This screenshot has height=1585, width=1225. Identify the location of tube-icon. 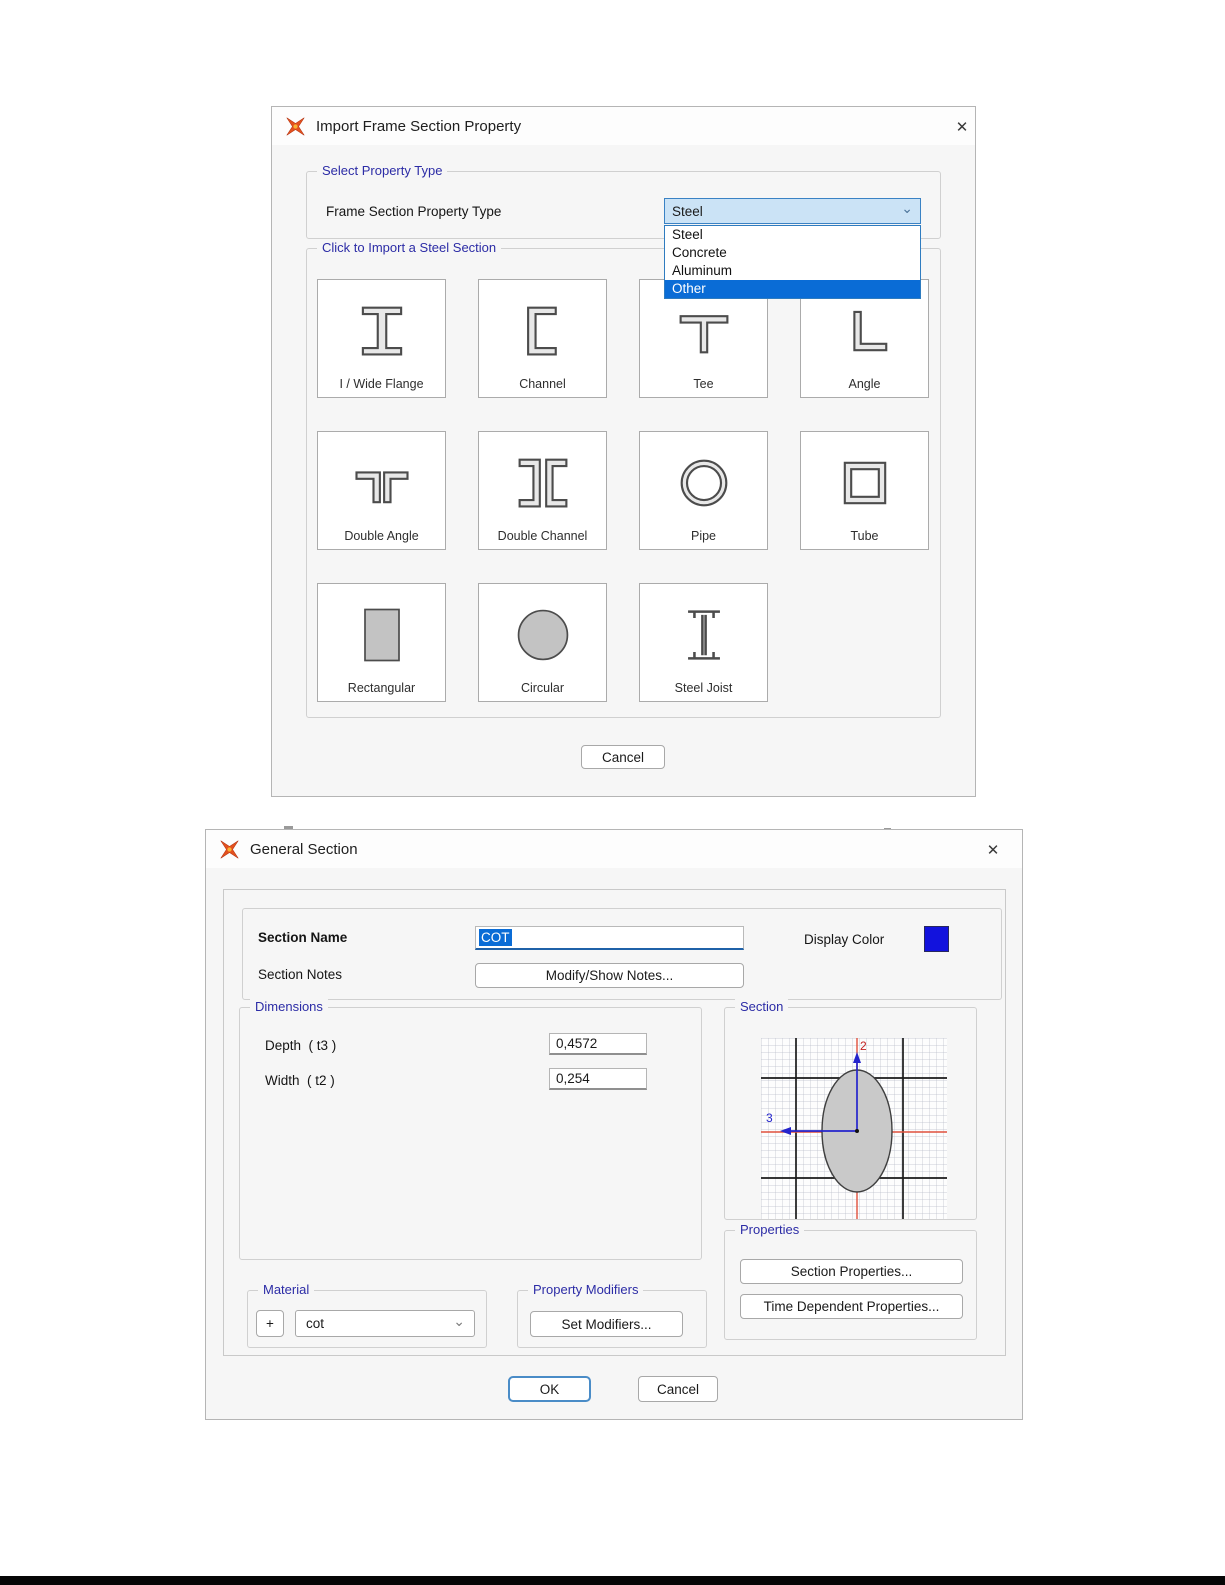
(864, 482).